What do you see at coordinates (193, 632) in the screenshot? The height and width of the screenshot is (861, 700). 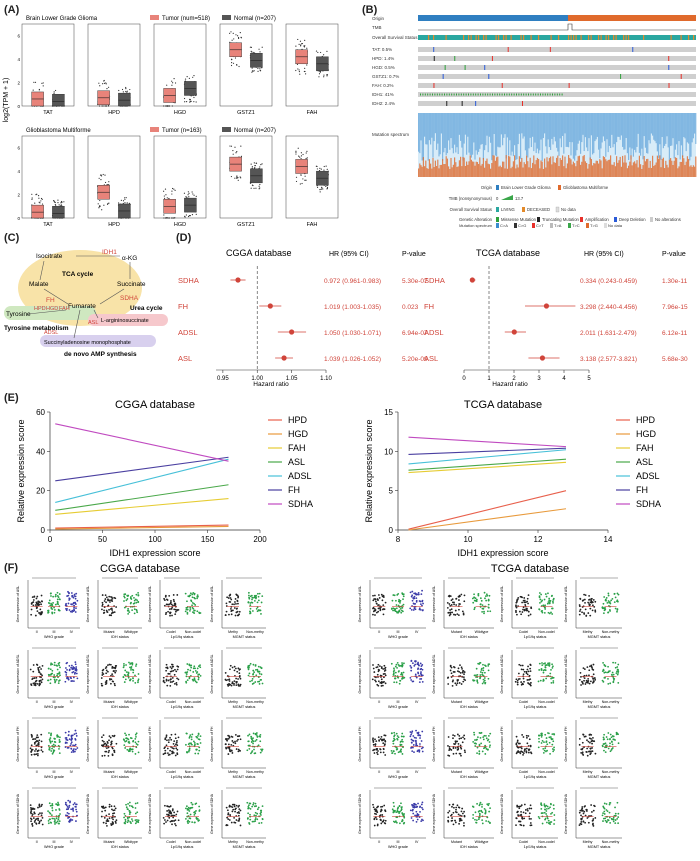 I see `category-label: Non-codel` at bounding box center [193, 632].